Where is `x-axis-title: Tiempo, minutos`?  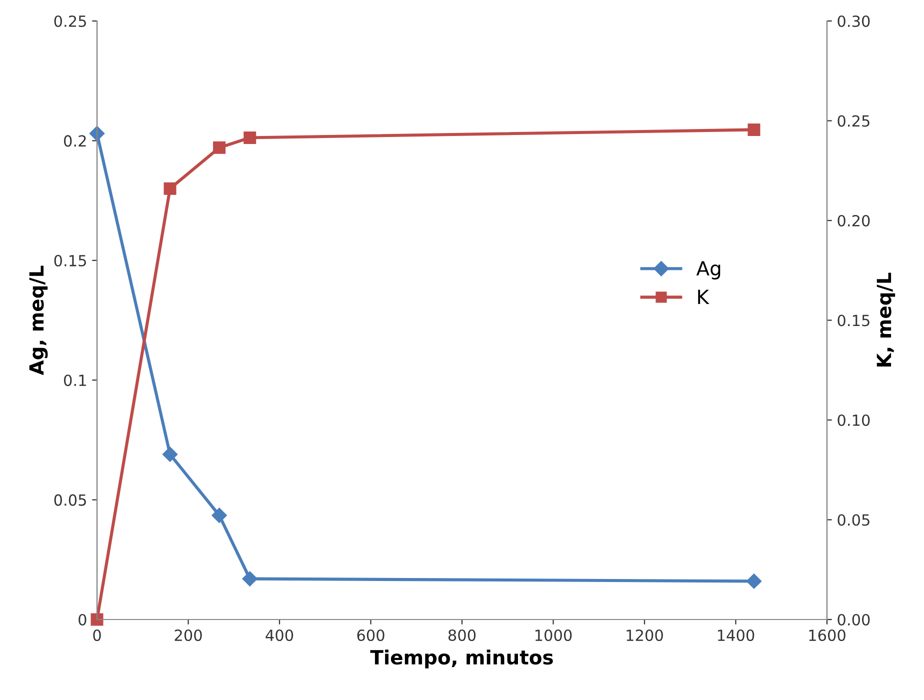 x-axis-title: Tiempo, minutos is located at coordinates (461, 659).